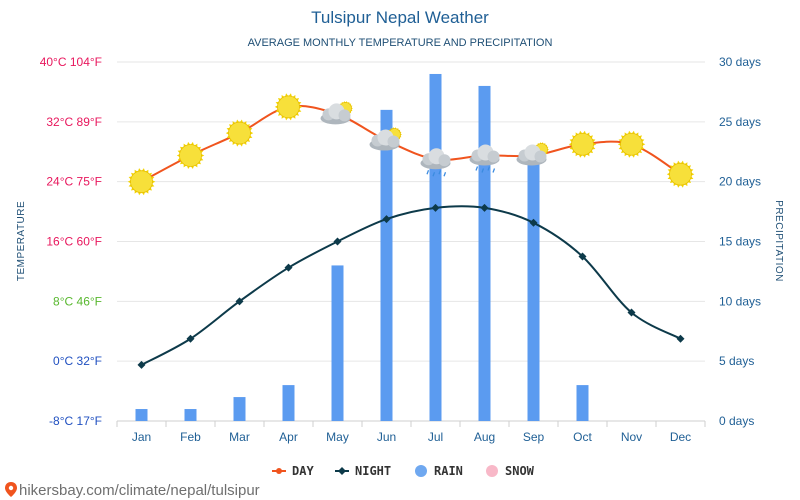 The height and width of the screenshot is (500, 800). Describe the element at coordinates (484, 437) in the screenshot. I see `x-tick-label: Aug` at that location.